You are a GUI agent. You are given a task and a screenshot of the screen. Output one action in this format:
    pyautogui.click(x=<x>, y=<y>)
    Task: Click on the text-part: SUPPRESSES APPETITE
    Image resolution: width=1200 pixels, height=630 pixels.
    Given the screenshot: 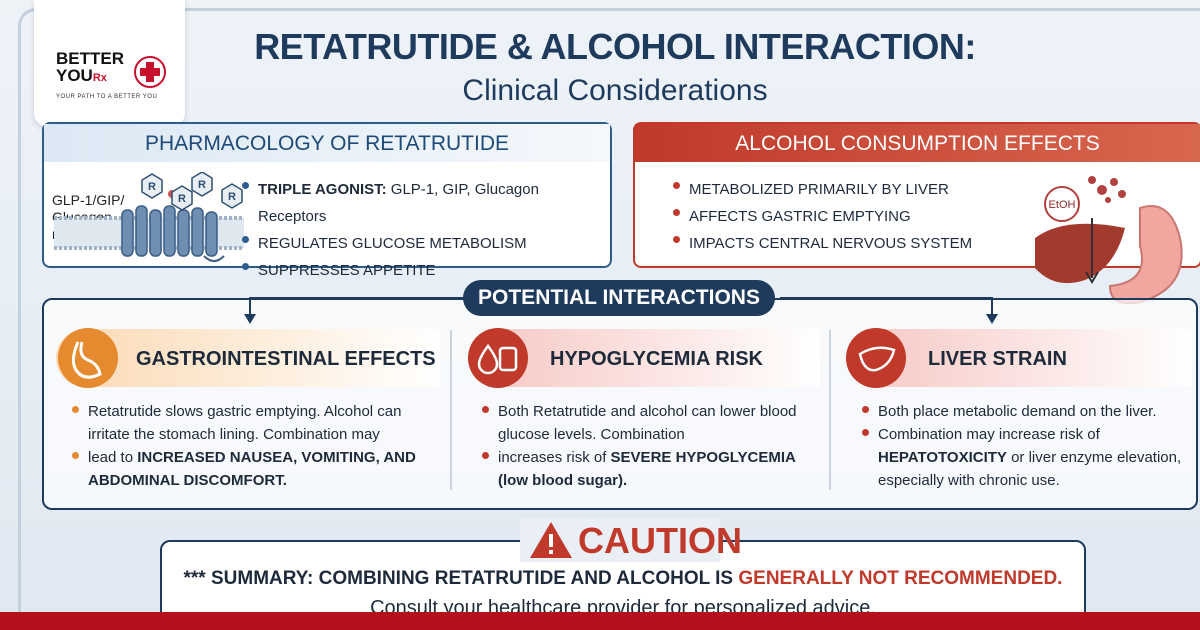 What is the action you would take?
    pyautogui.click(x=347, y=270)
    